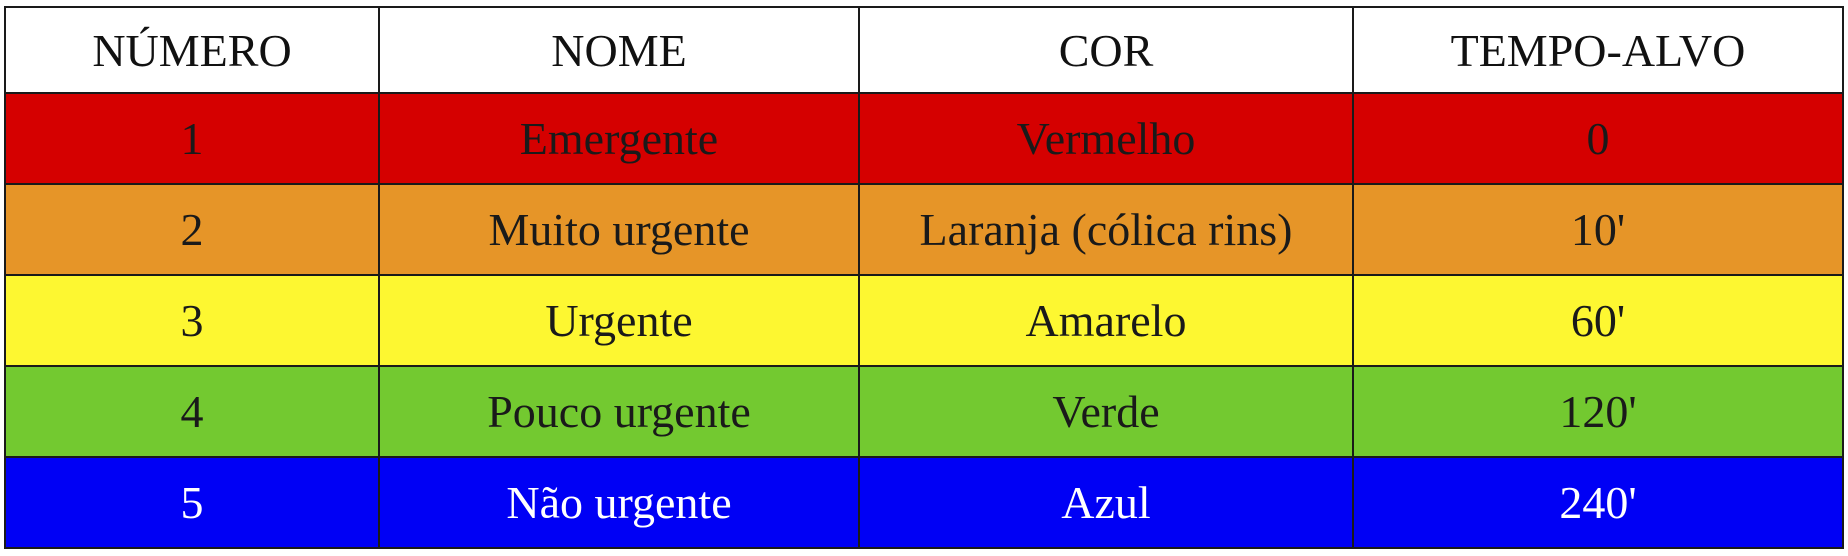 Image resolution: width=1848 pixels, height=556 pixels. Describe the element at coordinates (1598, 411) in the screenshot. I see `cell-tempo-alvo: 120'` at that location.